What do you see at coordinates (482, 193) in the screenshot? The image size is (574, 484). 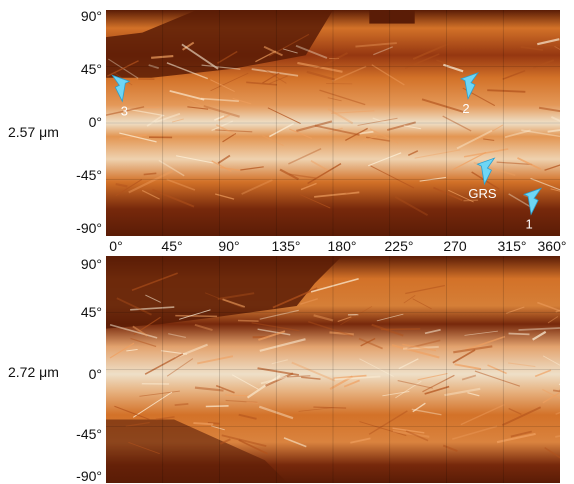 I see `annotation-label: GRS` at bounding box center [482, 193].